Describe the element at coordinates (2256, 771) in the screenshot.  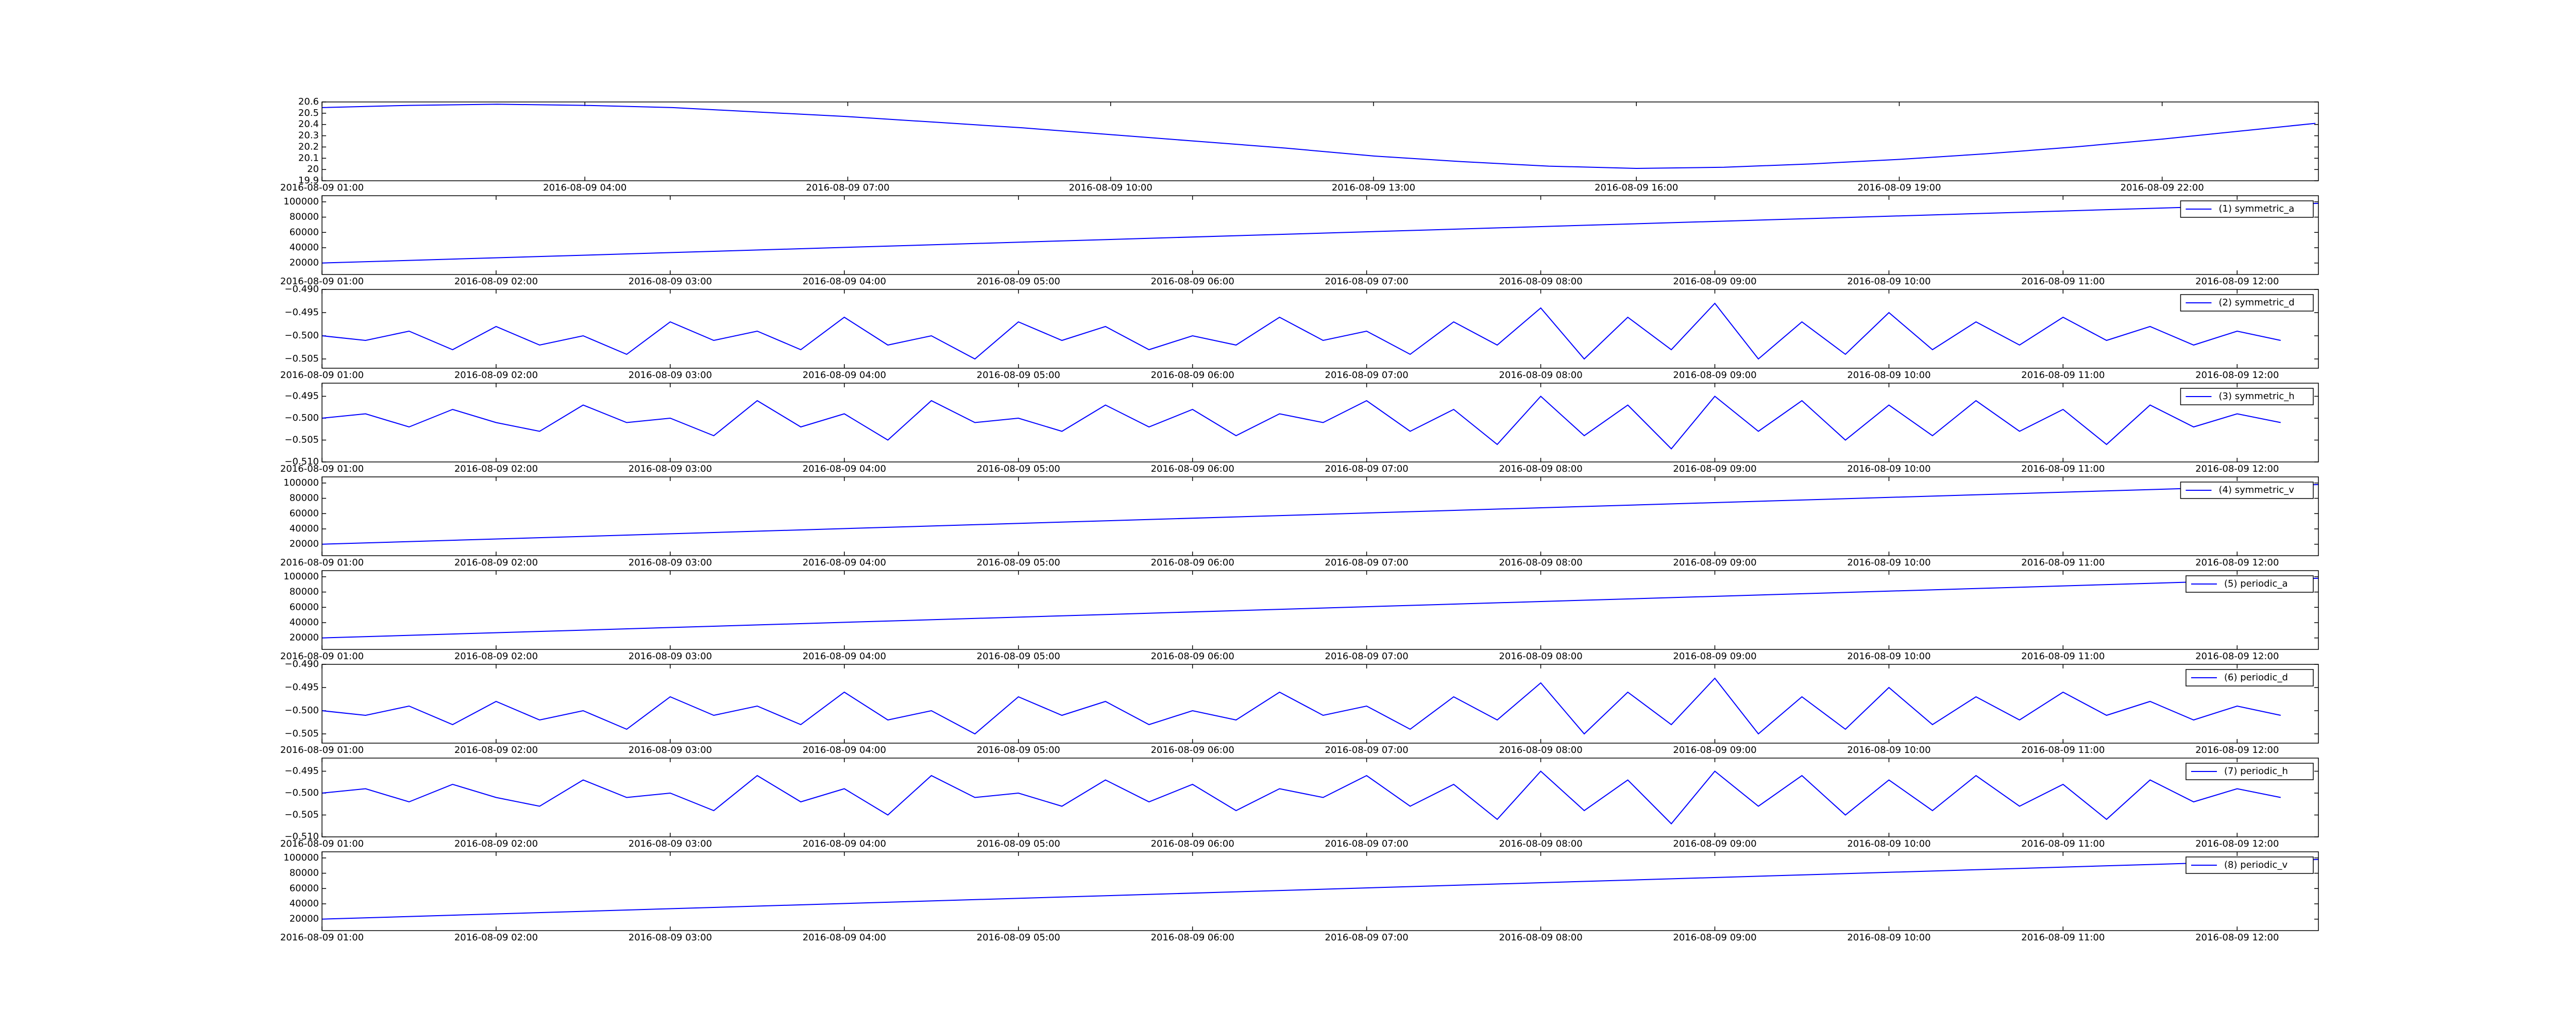
I see `legend-label: (7) periodic_h` at that location.